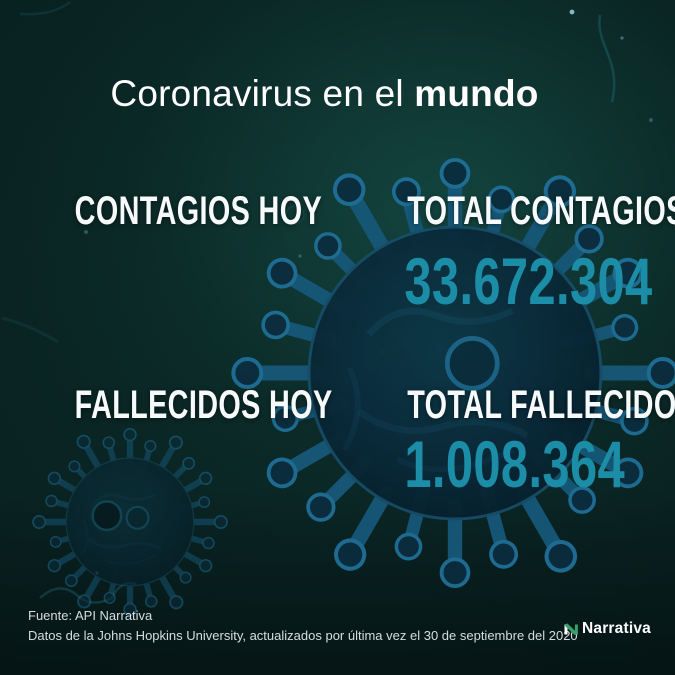 This screenshot has height=675, width=675. I want to click on stat-value-total-fallecidos: 1.008.364, so click(515, 464).